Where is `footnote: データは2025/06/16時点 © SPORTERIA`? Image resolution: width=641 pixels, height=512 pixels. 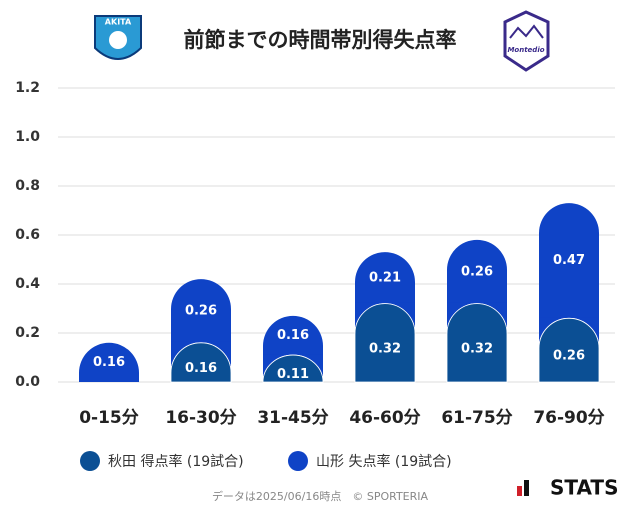
footnote: データは2025/06/16時点 © SPORTERIA is located at coordinates (320, 496).